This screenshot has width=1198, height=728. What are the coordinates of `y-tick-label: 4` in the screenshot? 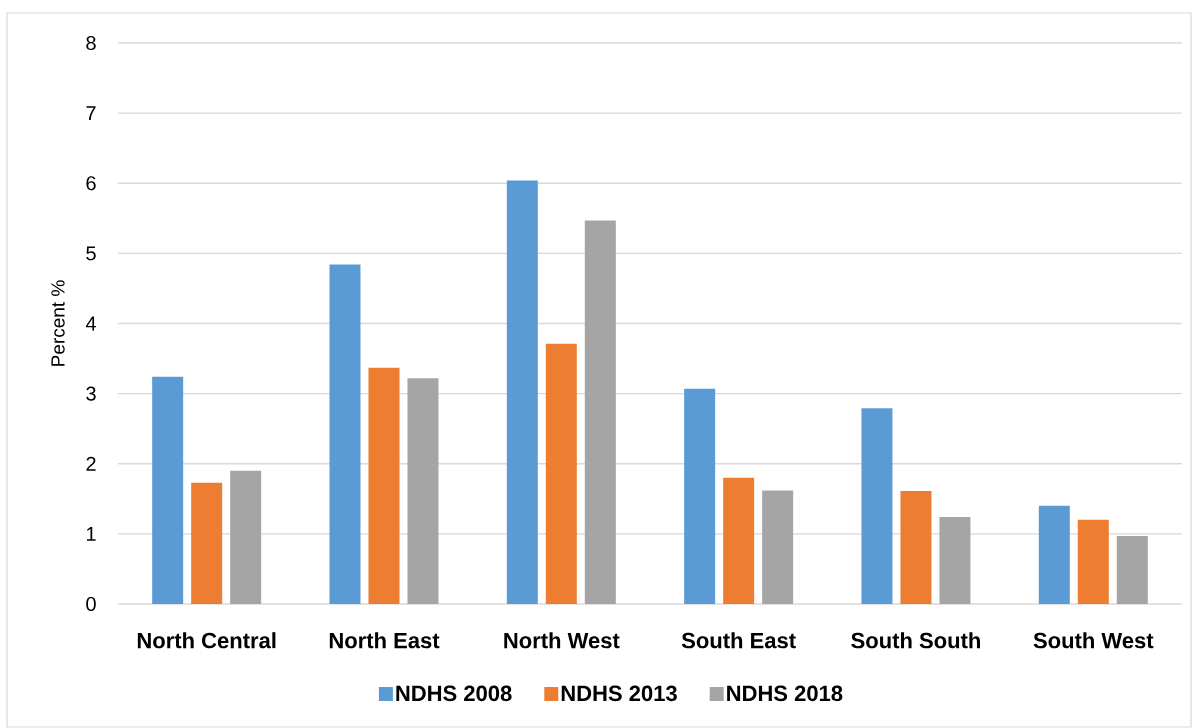 It's located at (90, 323).